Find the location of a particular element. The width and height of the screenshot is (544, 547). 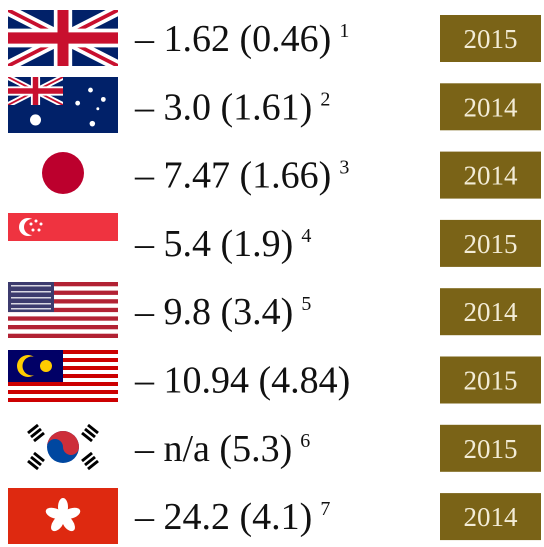

footnote: 6 is located at coordinates (305, 441).